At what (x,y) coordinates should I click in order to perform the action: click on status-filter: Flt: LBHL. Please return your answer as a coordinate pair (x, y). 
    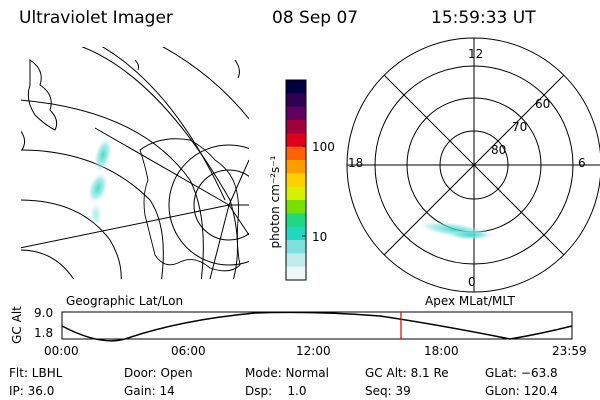
    Looking at the image, I should click on (36, 373).